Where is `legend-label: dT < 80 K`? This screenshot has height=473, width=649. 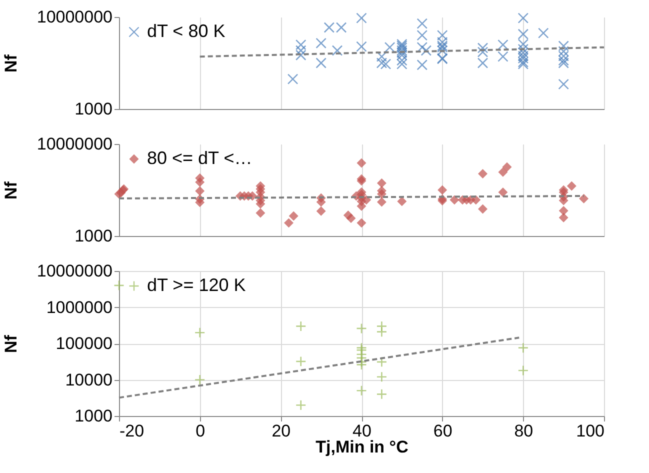
legend-label: dT < 80 K is located at coordinates (186, 31).